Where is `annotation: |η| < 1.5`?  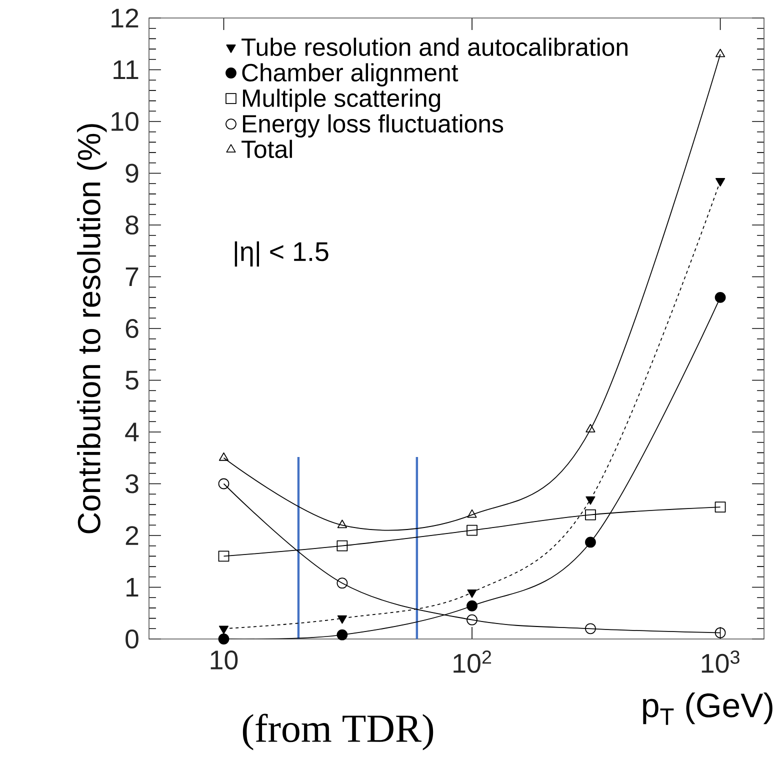
annotation: |η| < 1.5 is located at coordinates (281, 254).